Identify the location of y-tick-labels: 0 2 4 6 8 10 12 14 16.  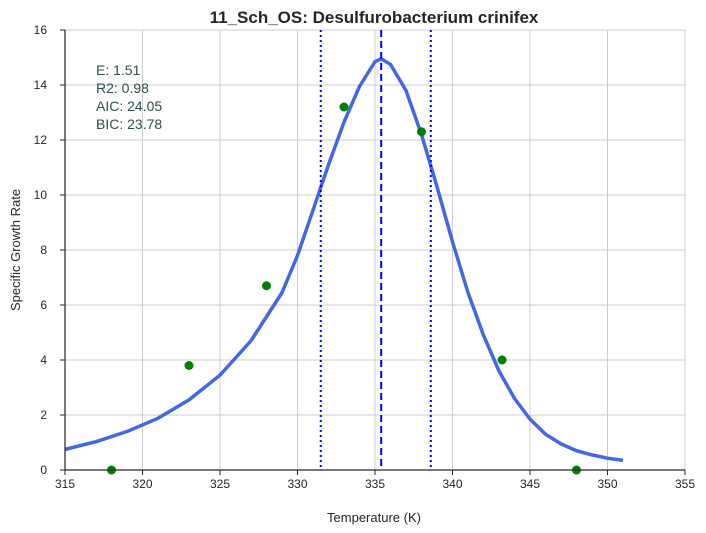
(41, 250).